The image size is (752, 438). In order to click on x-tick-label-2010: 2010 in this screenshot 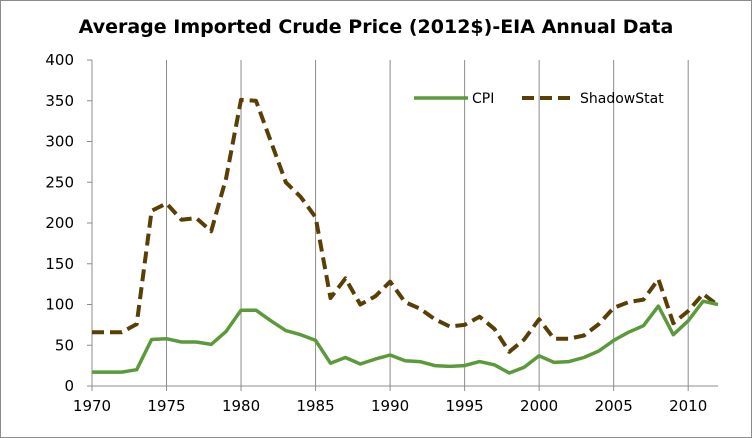, I will do `click(688, 406)`.